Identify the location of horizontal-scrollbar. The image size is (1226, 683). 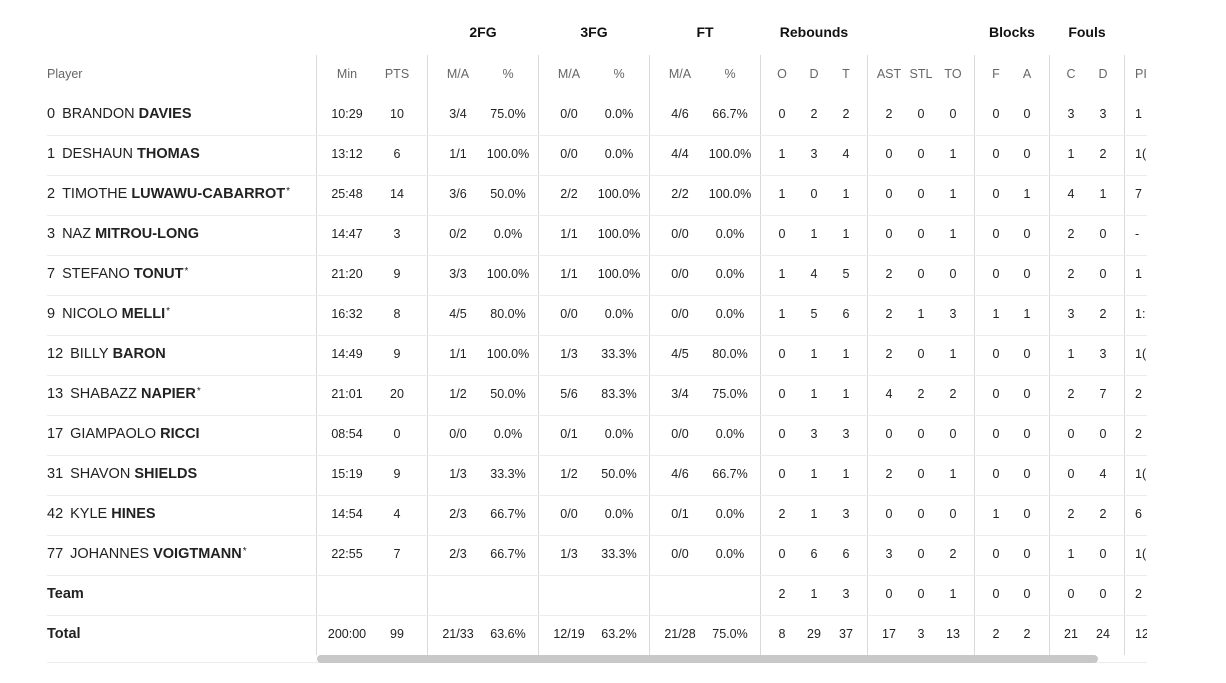
(707, 659).